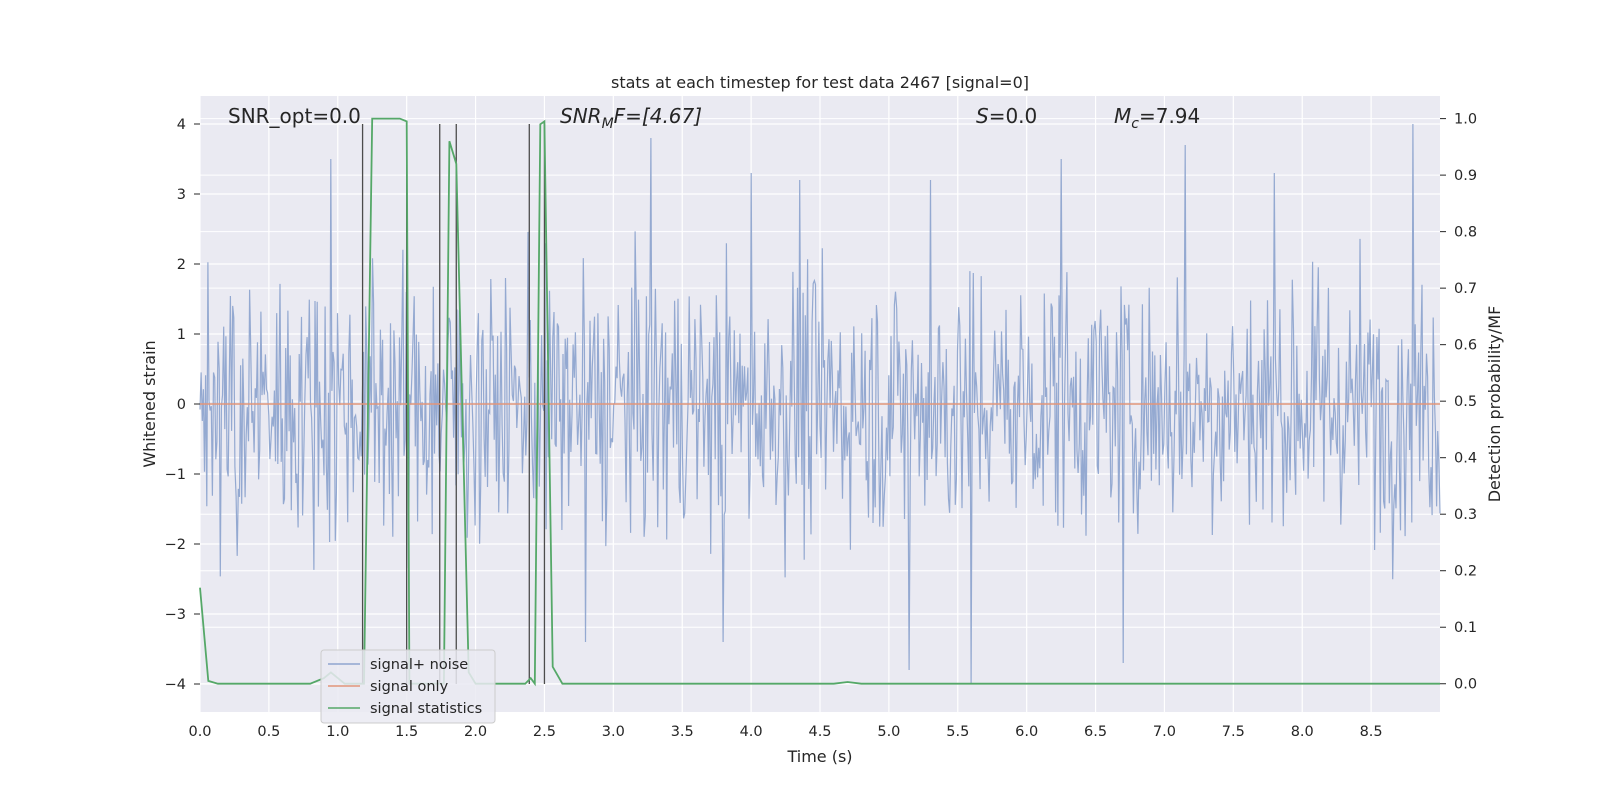  What do you see at coordinates (294, 116) in the screenshot?
I see `annotation-snr-opt: SNR_opt=0.0` at bounding box center [294, 116].